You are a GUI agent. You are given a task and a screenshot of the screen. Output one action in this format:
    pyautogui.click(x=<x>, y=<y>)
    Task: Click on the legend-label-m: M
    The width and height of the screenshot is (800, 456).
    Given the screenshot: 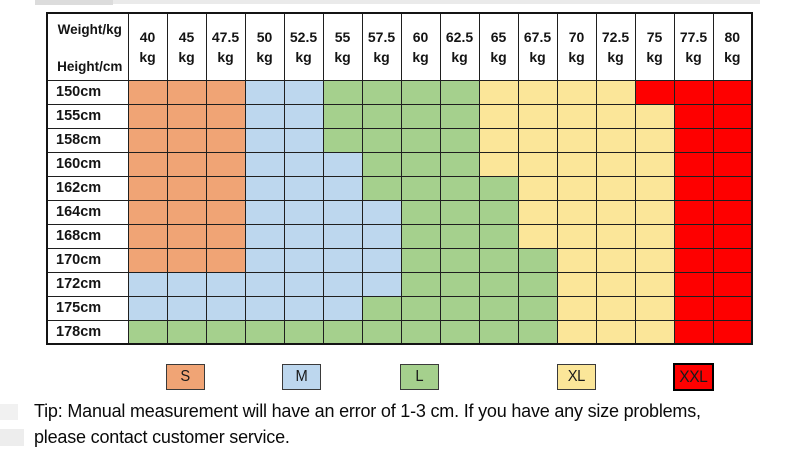 What is the action you would take?
    pyautogui.click(x=301, y=376)
    